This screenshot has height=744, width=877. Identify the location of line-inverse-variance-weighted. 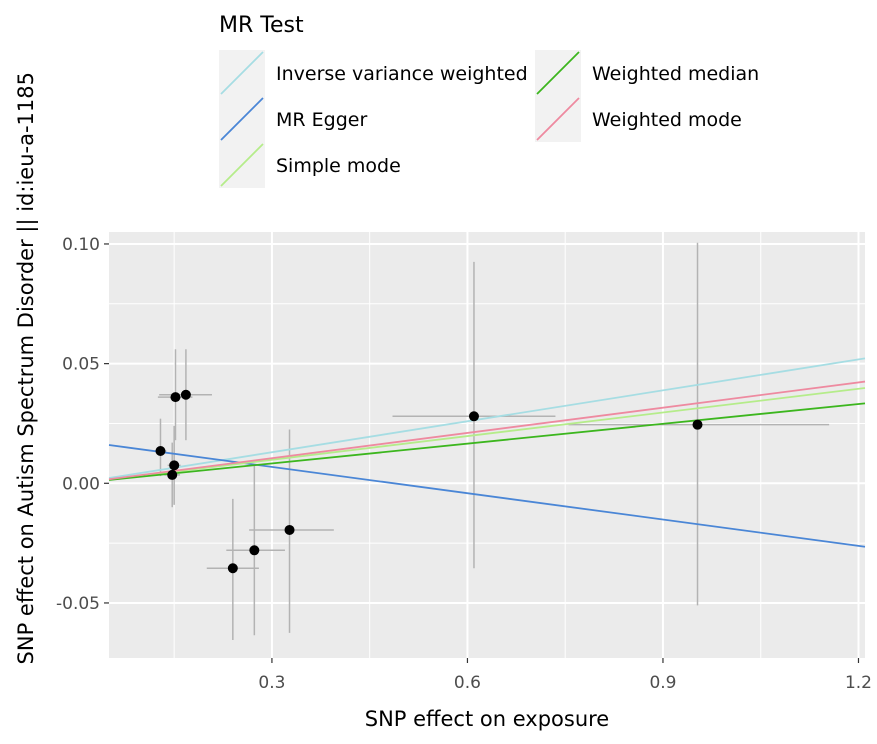
(487, 418).